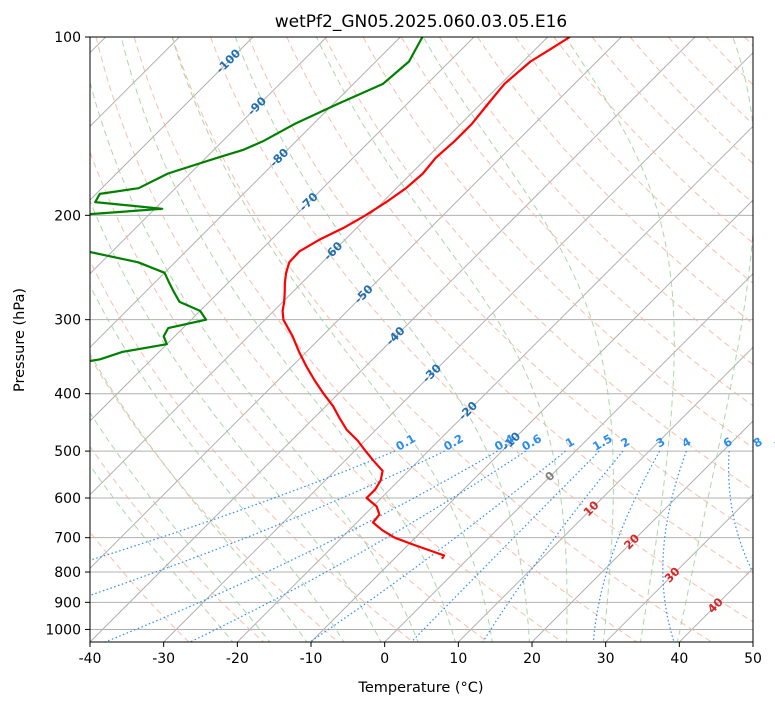  Describe the element at coordinates (67, 216) in the screenshot. I see `y-tick-label: 200` at that location.